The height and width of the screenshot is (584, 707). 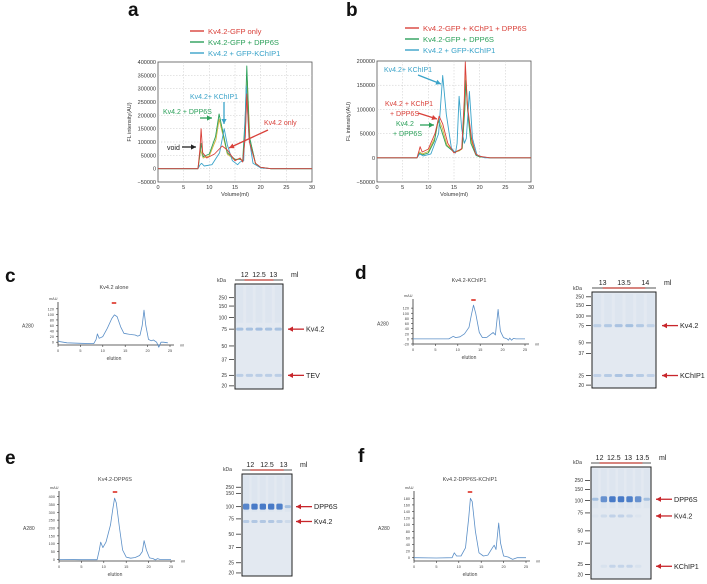 What do you see at coordinates (267, 525) in the screenshot?
I see `gel-background` at bounding box center [267, 525].